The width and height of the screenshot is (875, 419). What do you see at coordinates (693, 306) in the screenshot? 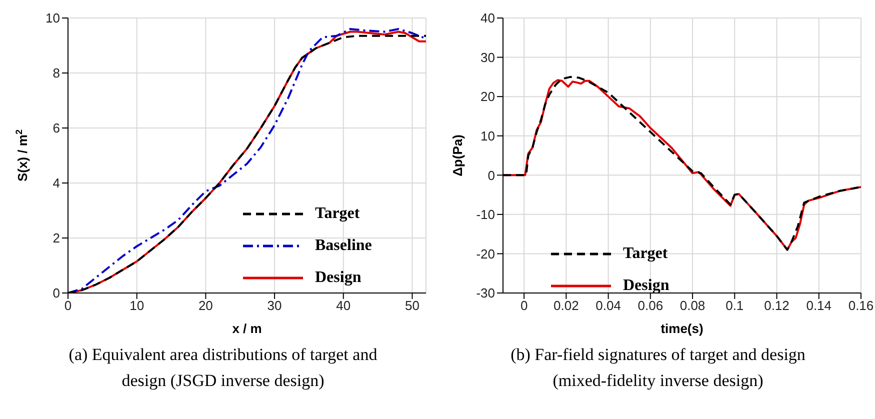
I see `x-tick-label: 0.08` at bounding box center [693, 306].